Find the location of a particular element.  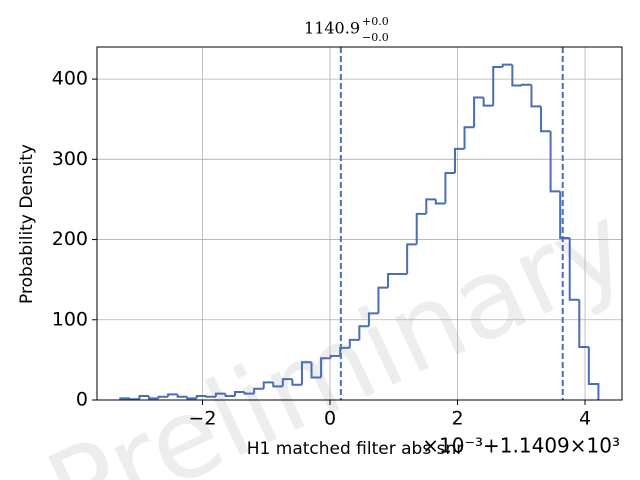

x-offset-text: ×10⁻³+1.1409×10³ is located at coordinates (521, 446).